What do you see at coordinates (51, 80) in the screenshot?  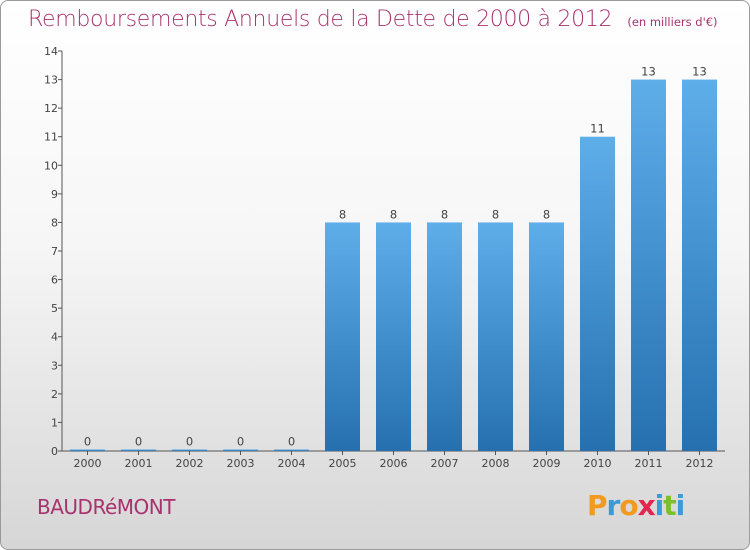 I see `y-tick-label: 13` at bounding box center [51, 80].